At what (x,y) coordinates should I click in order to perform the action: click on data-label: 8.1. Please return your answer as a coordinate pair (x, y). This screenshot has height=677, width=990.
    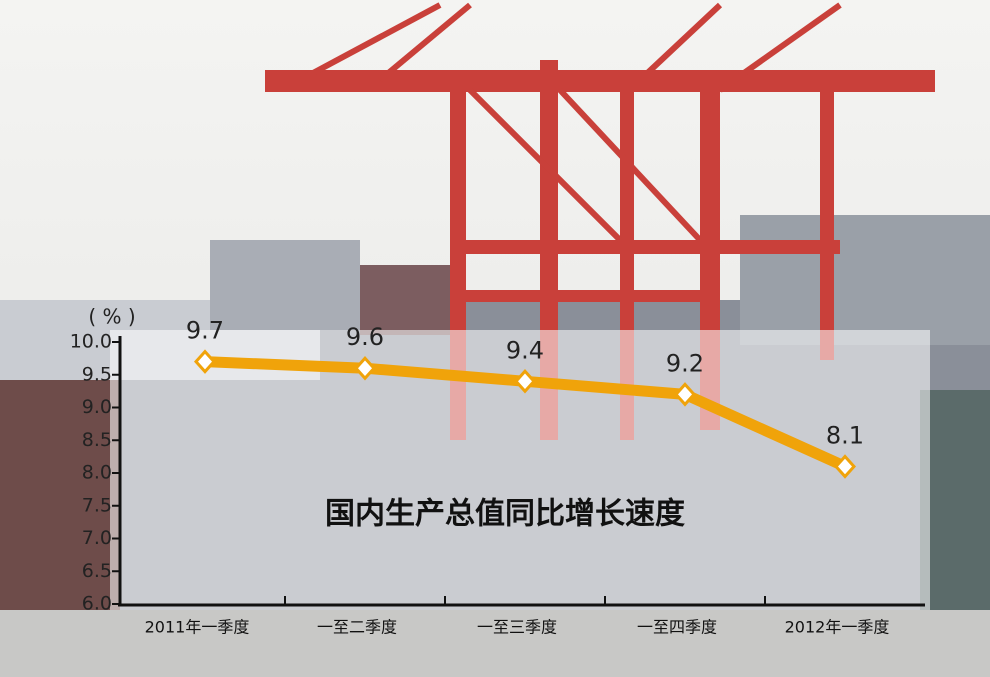
    Looking at the image, I should click on (845, 435).